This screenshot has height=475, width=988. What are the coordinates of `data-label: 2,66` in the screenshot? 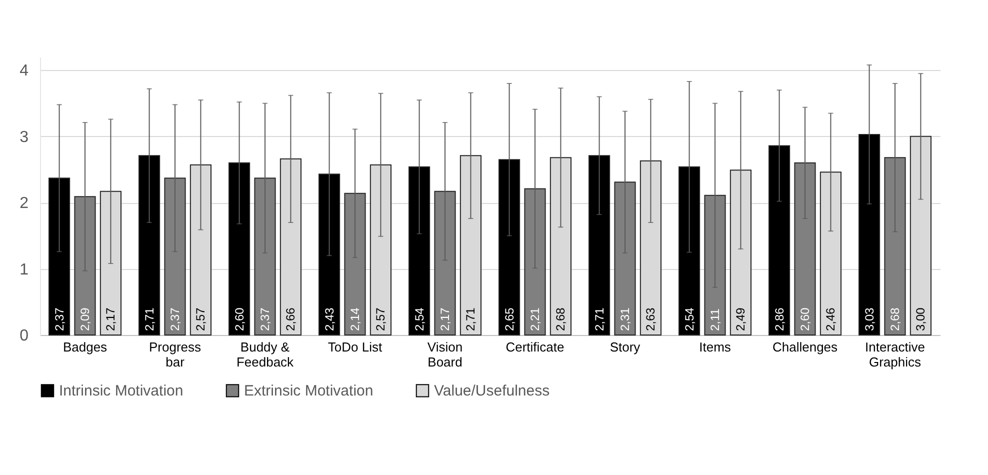 It's located at (291, 319).